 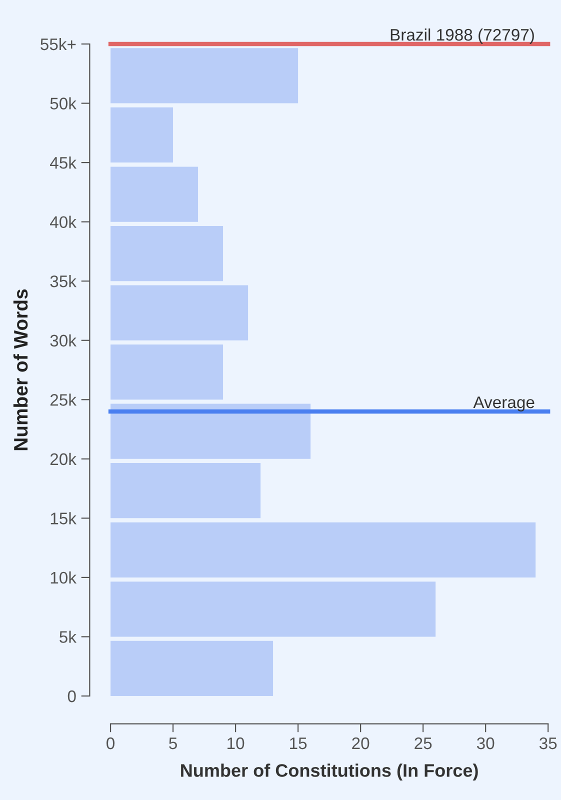 I want to click on ref-line-label: Average, so click(x=503, y=404).